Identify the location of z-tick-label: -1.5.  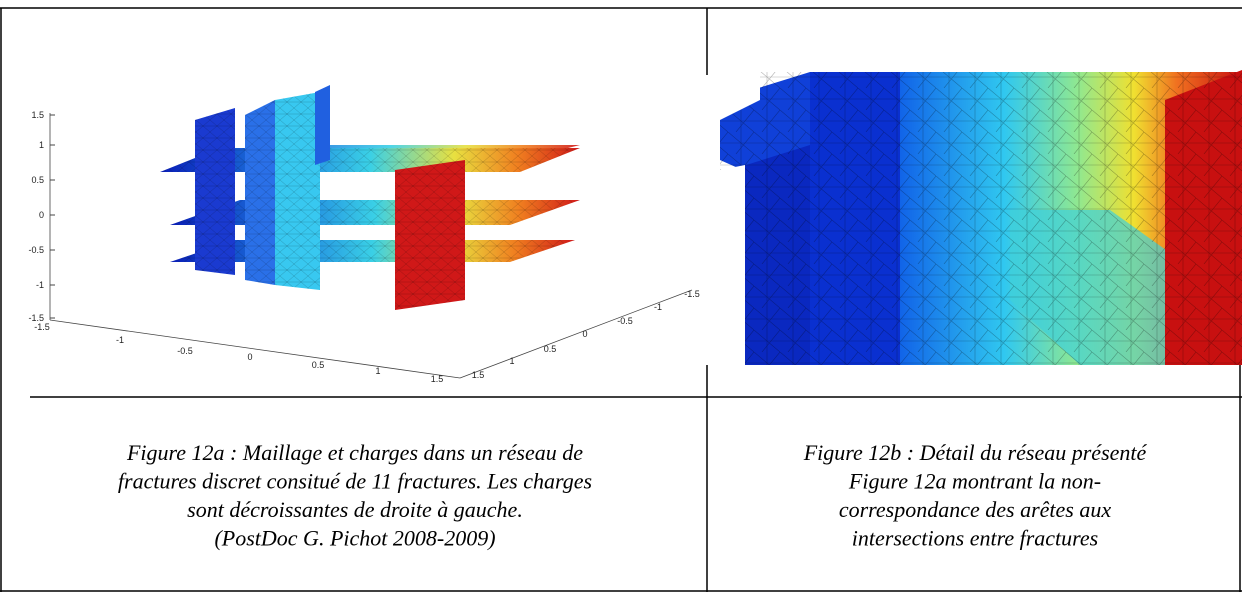
(36, 318).